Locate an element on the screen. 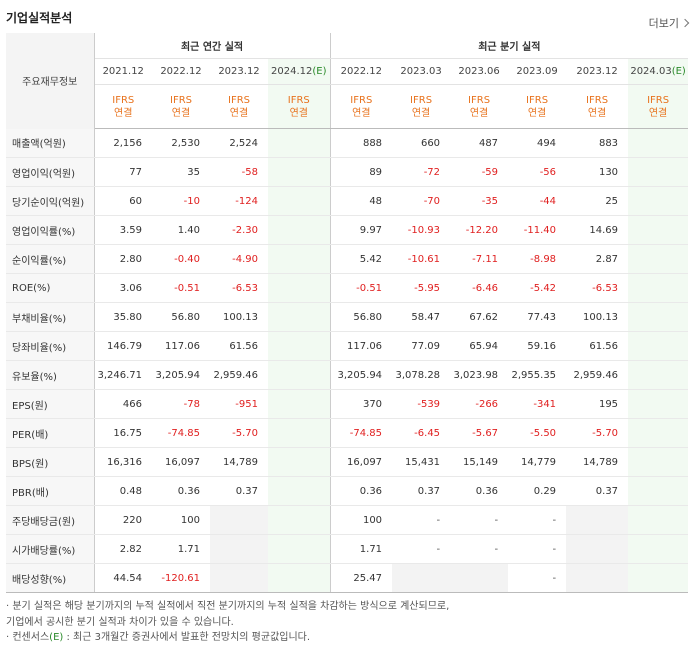  period-header: 2023.03 is located at coordinates (421, 71).